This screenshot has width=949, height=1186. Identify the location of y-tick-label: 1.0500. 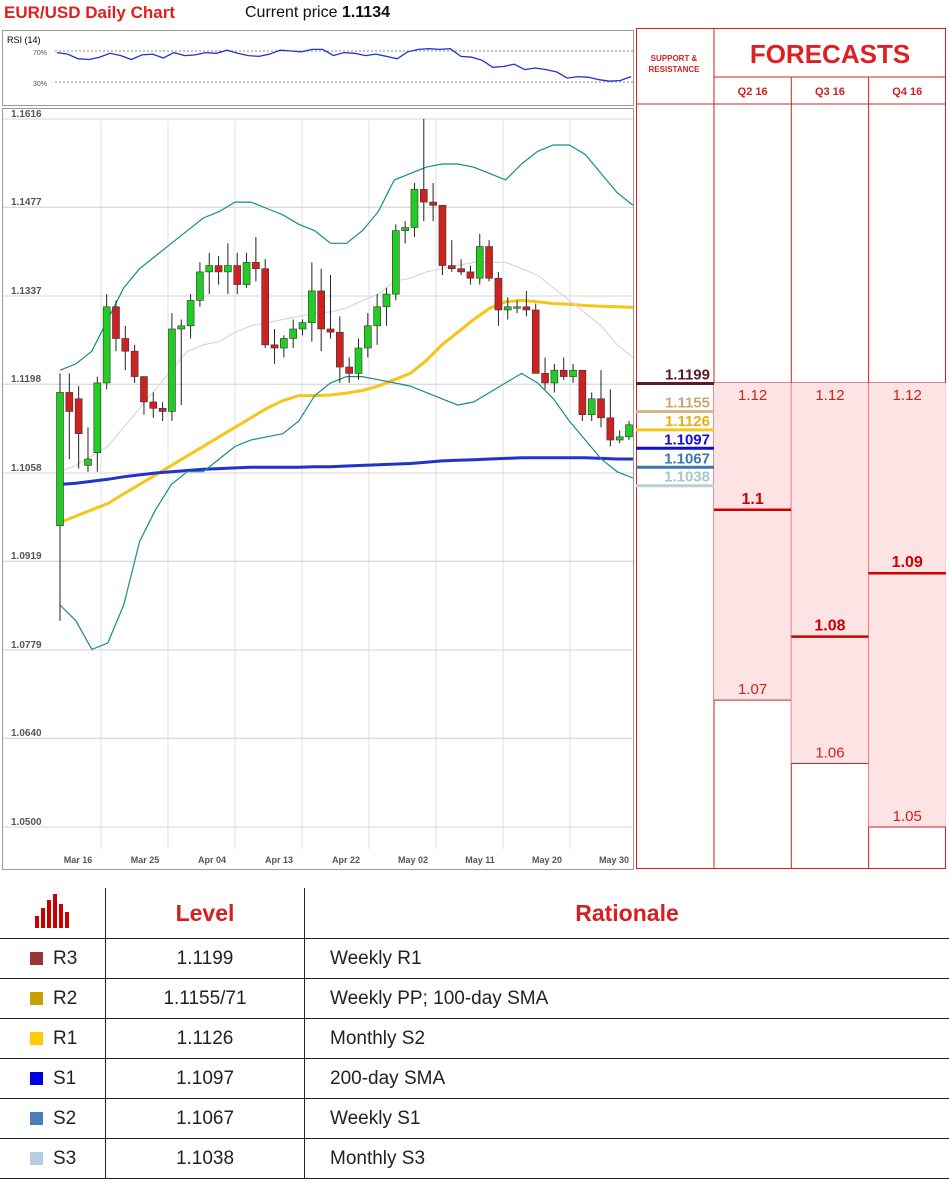
(26, 822).